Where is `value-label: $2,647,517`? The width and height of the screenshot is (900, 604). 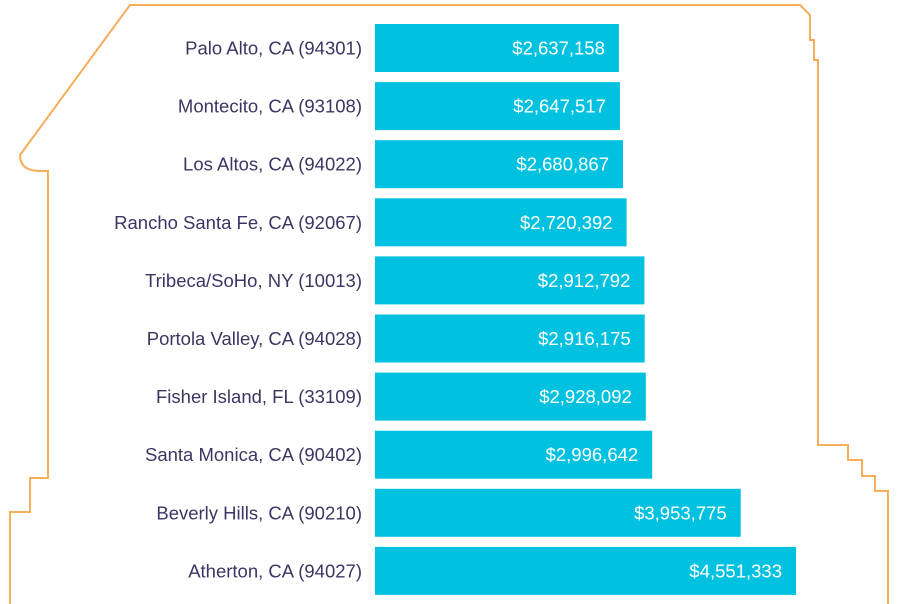
value-label: $2,647,517 is located at coordinates (559, 106).